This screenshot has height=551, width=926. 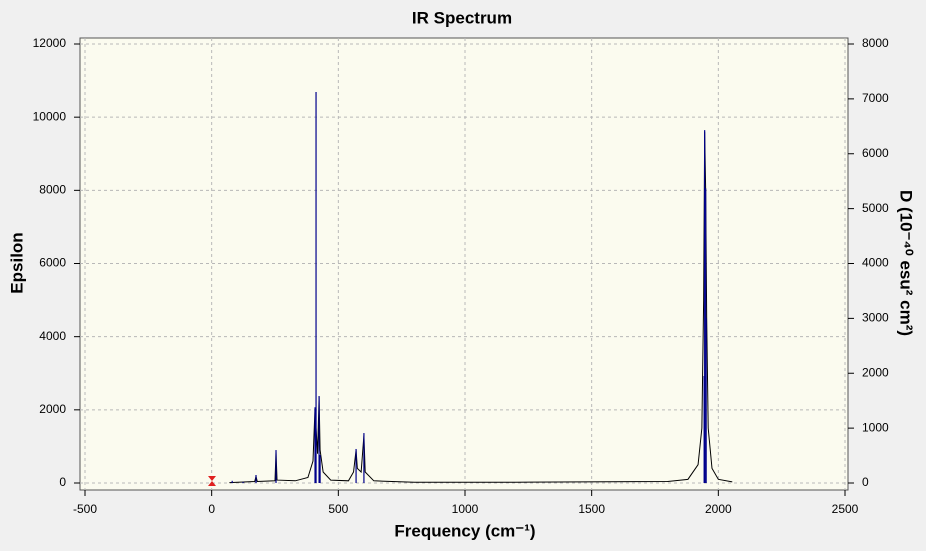 What do you see at coordinates (465, 509) in the screenshot?
I see `x-tick-label: 1000` at bounding box center [465, 509].